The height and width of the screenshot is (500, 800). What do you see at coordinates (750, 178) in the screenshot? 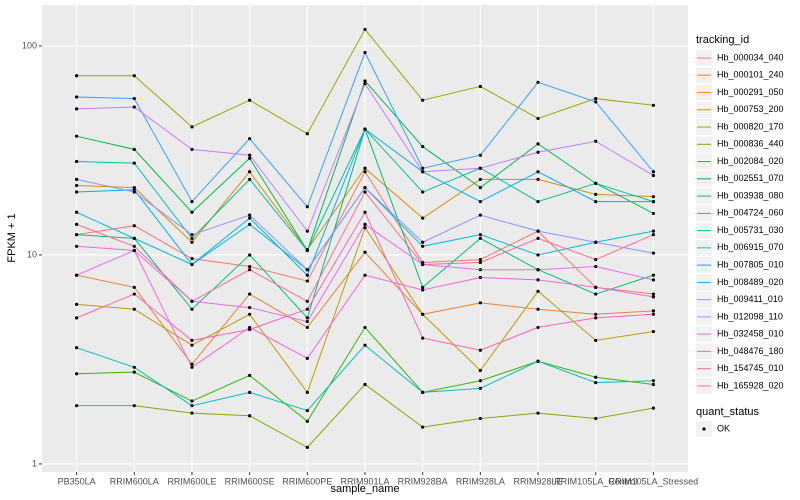
I see `legend-label: Hb_002551_070` at bounding box center [750, 178].